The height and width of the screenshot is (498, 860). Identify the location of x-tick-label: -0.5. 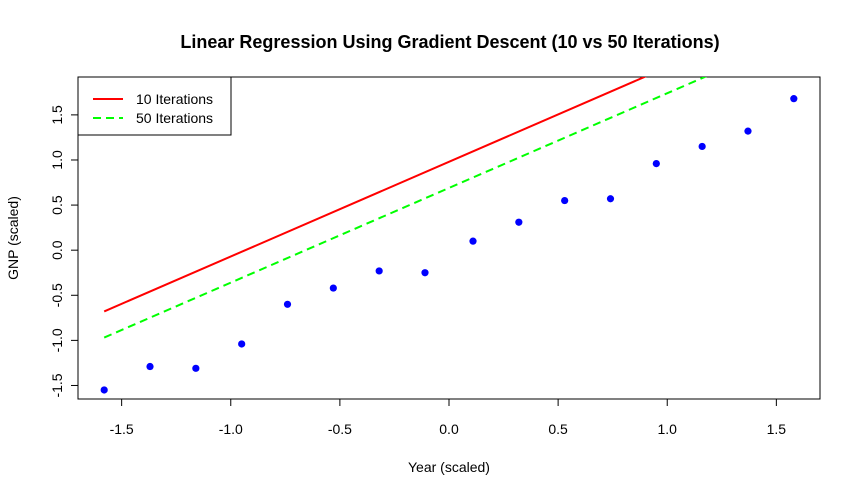
(340, 429).